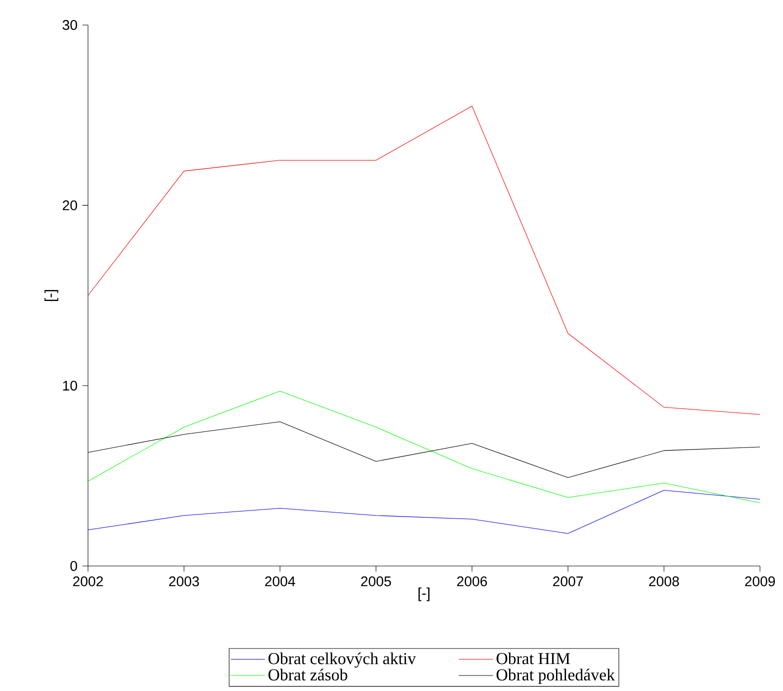 This screenshot has width=783, height=691. Describe the element at coordinates (376, 581) in the screenshot. I see `x-tick-label: 2005` at that location.